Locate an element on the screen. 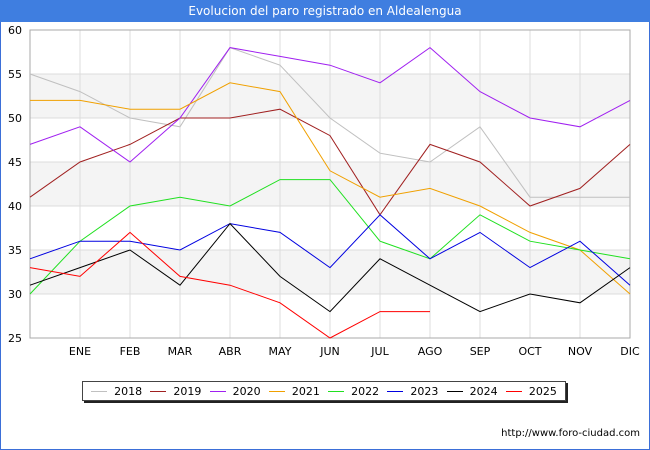 This screenshot has height=450, width=650. legend-label: 2018 is located at coordinates (128, 391).